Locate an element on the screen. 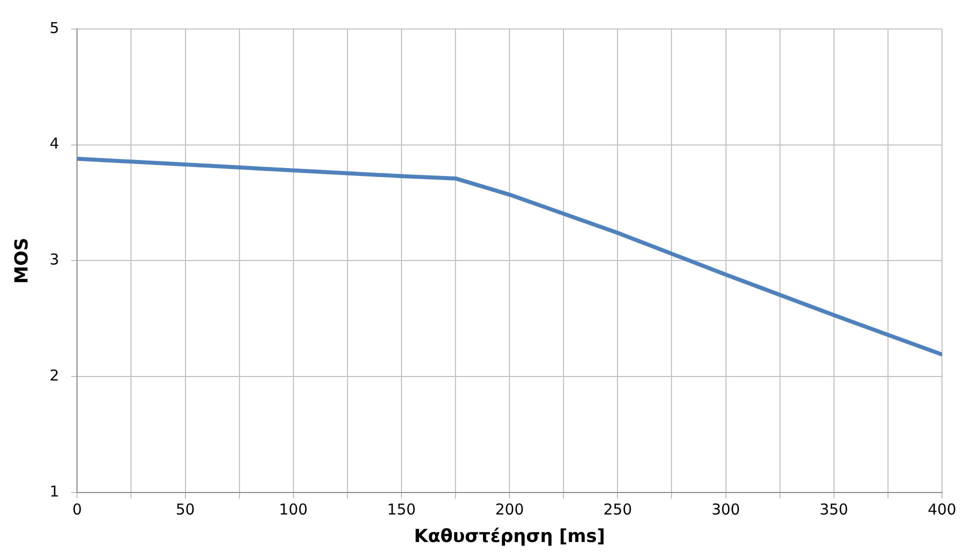 The height and width of the screenshot is (560, 970). y-tick-label: 2 is located at coordinates (55, 375).